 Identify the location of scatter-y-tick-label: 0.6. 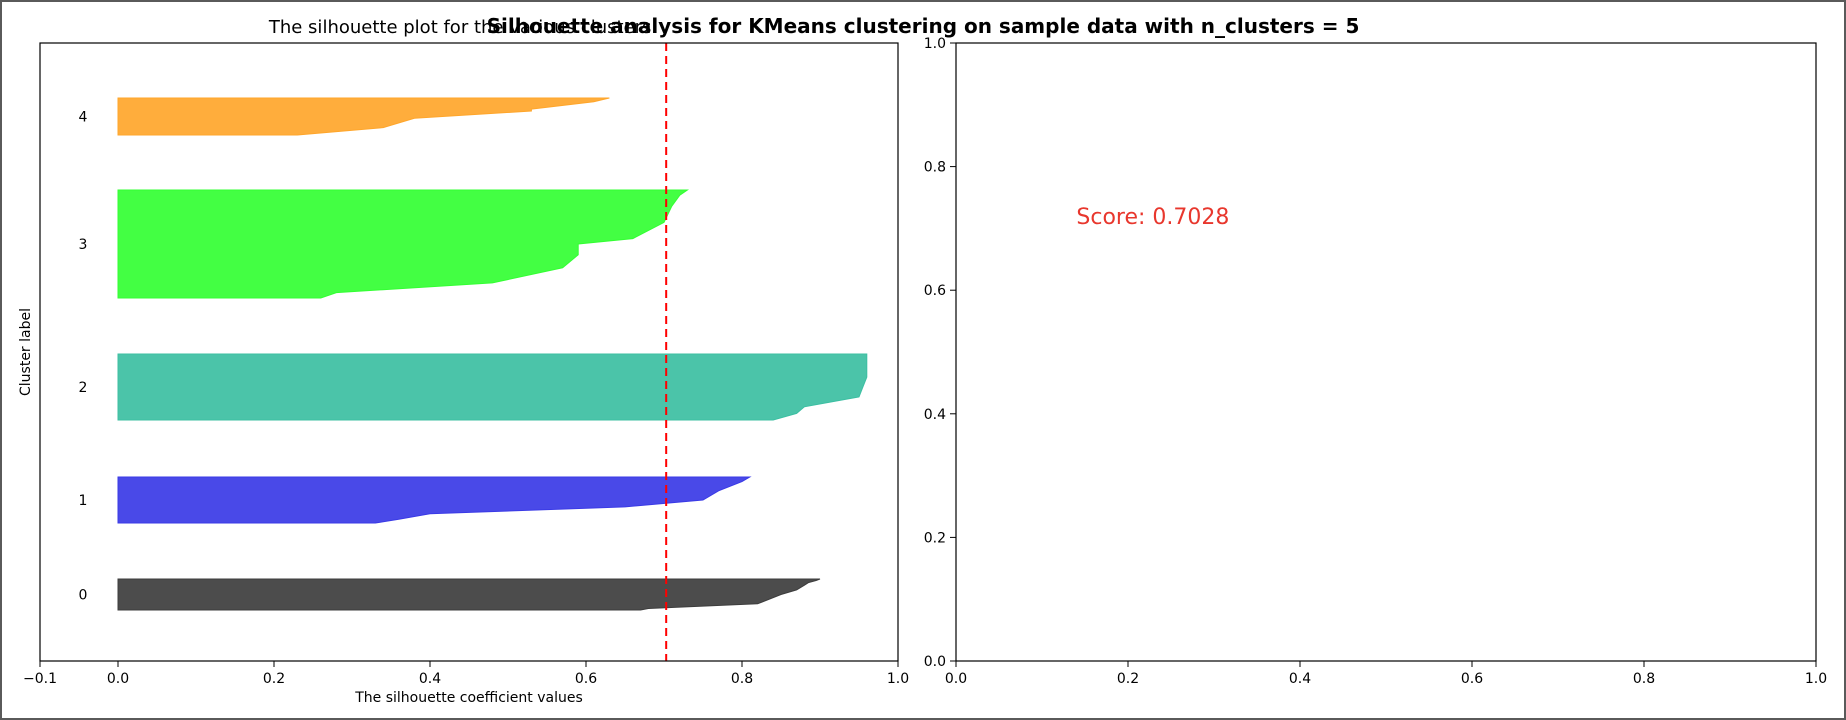
(935, 291).